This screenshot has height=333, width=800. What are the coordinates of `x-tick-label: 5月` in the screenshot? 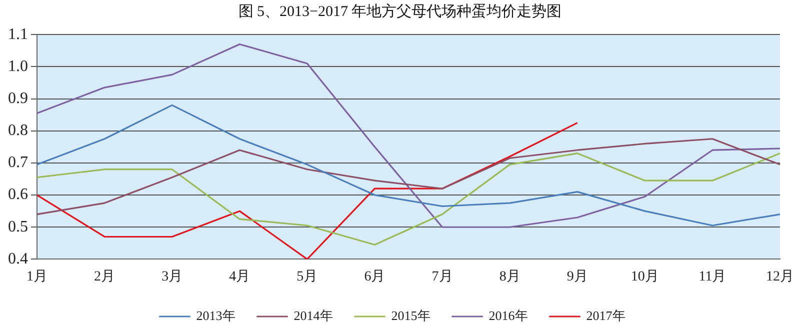 It's located at (307, 276).